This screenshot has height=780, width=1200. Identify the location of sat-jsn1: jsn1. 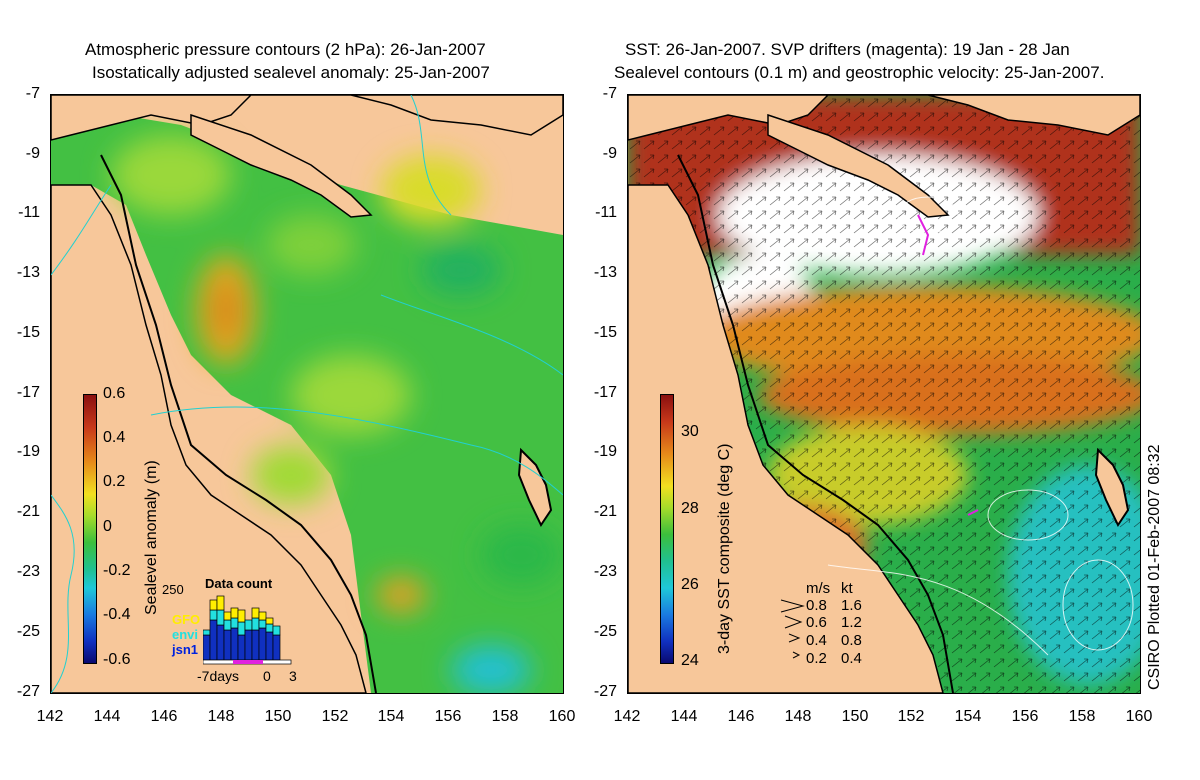
(185, 649).